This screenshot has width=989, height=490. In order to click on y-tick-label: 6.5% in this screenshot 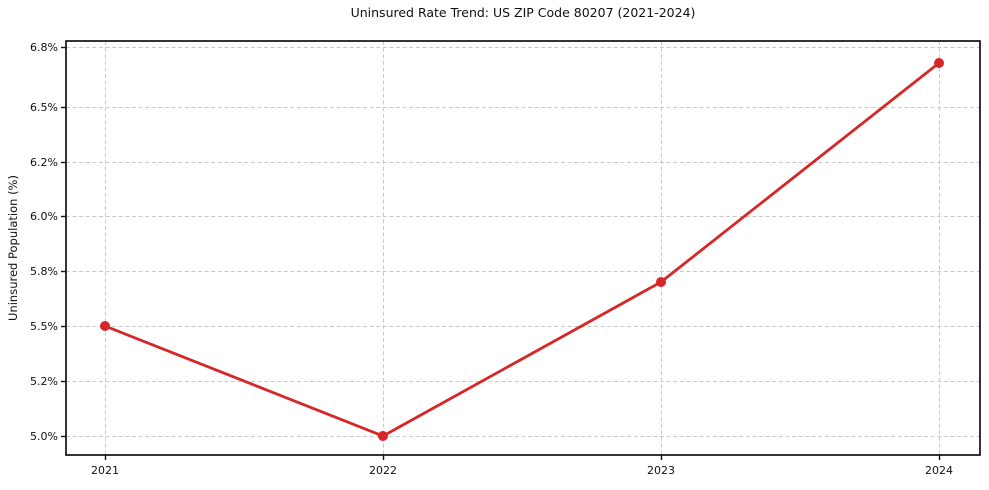, I will do `click(44, 107)`.